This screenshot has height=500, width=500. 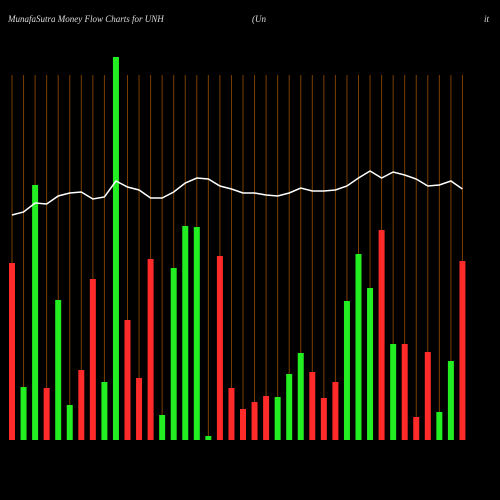 I want to click on money-flow-line, so click(x=237, y=193).